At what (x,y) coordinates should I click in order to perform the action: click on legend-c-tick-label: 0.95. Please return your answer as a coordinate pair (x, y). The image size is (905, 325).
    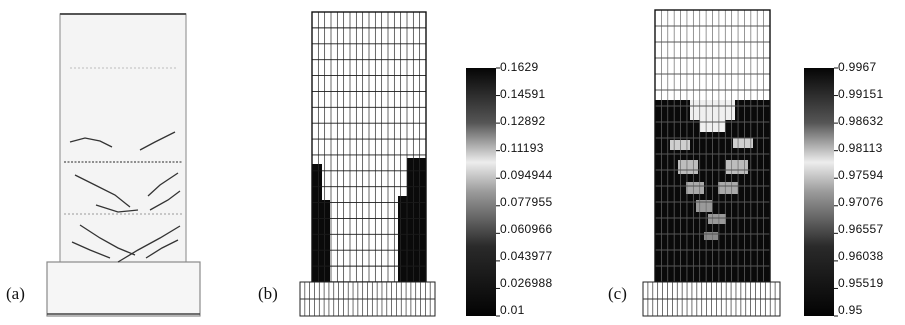
    Looking at the image, I should click on (850, 310).